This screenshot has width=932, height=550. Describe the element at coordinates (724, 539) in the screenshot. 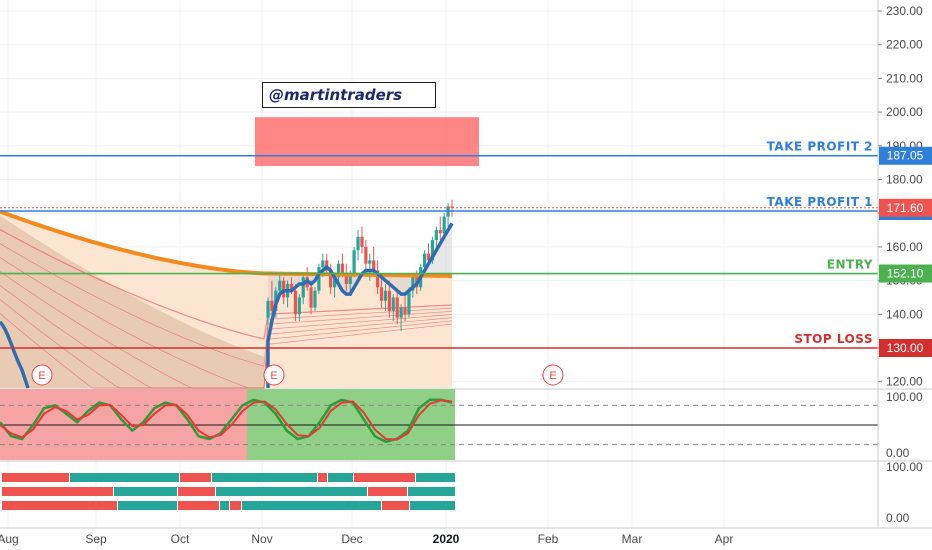

I see `time-tick-label: Apr` at that location.